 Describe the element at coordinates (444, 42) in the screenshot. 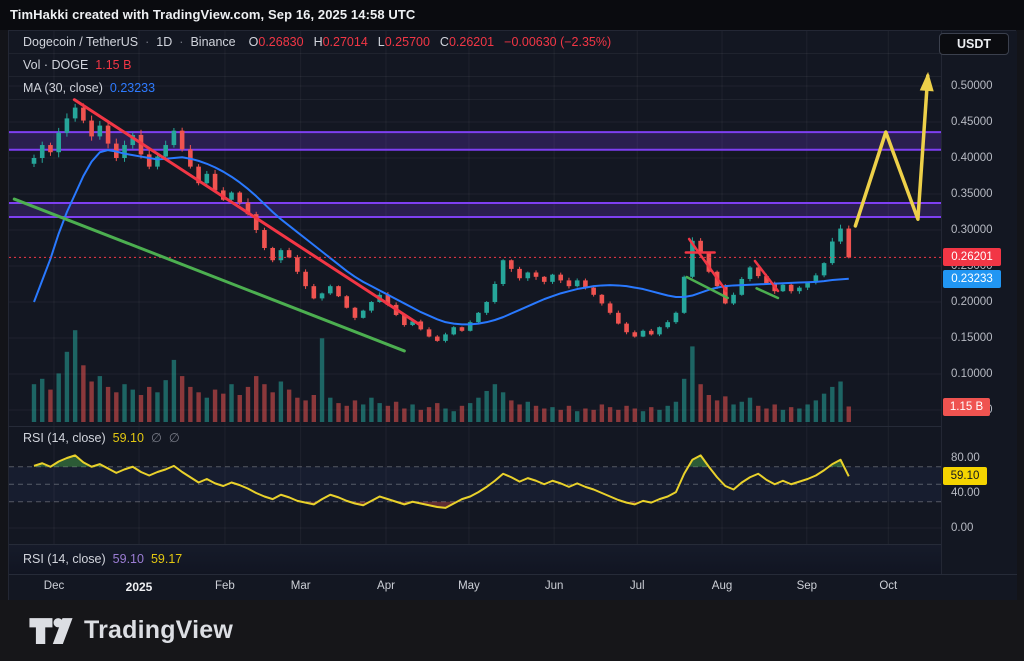

I see `close-label: C` at that location.